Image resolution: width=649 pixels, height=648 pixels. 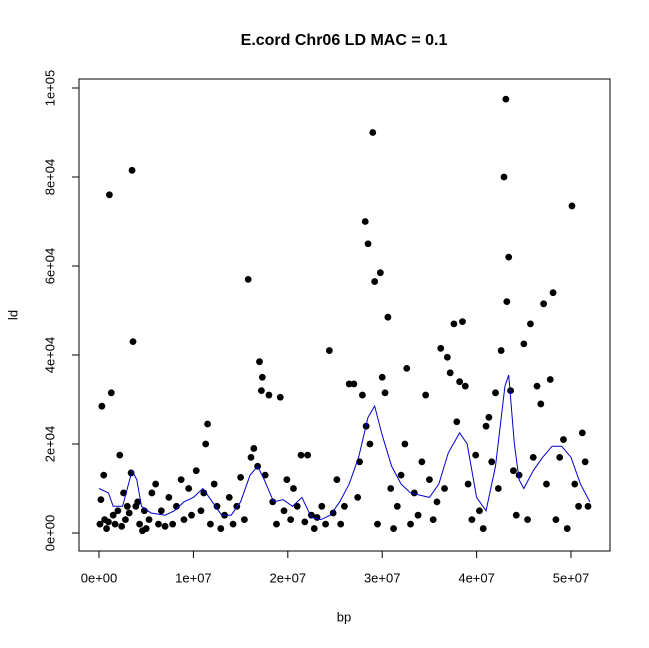 I want to click on x-tick-label: 1e+07, so click(x=193, y=577).